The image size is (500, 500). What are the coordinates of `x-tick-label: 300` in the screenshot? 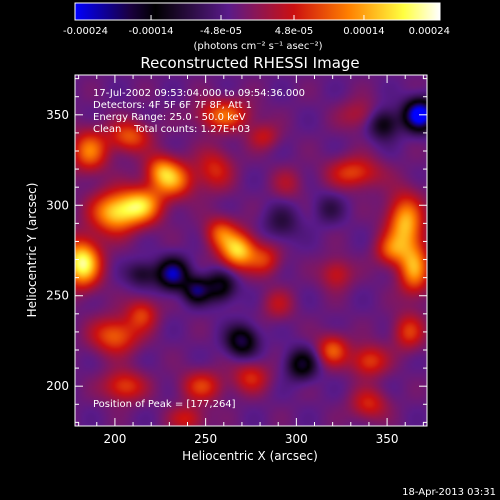 It's located at (296, 439).